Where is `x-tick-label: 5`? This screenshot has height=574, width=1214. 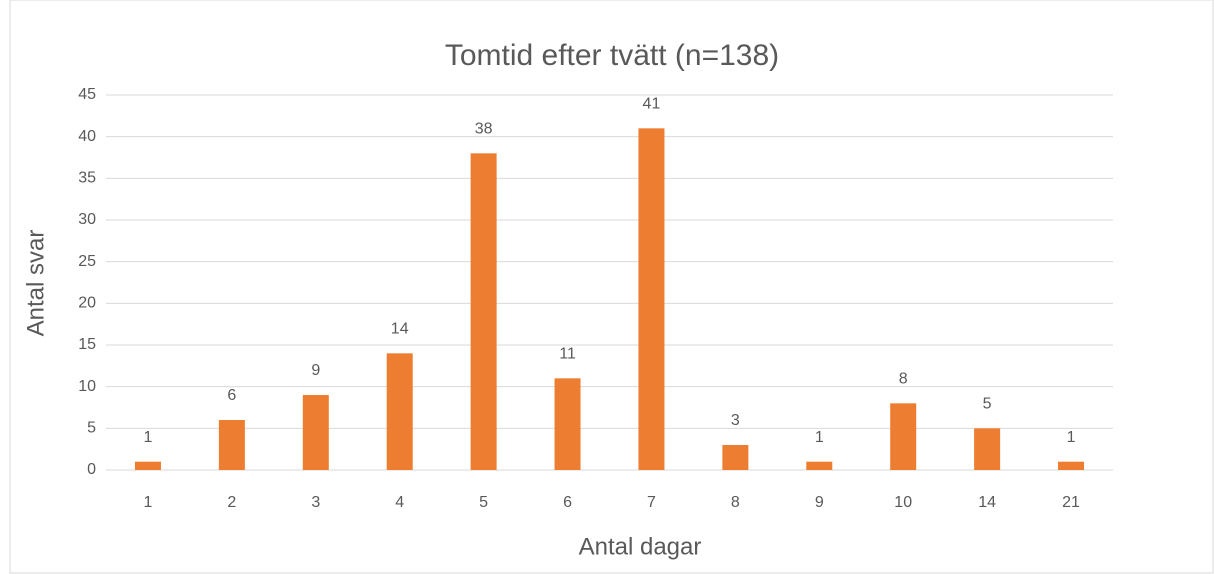 x-tick-label: 5 is located at coordinates (483, 502).